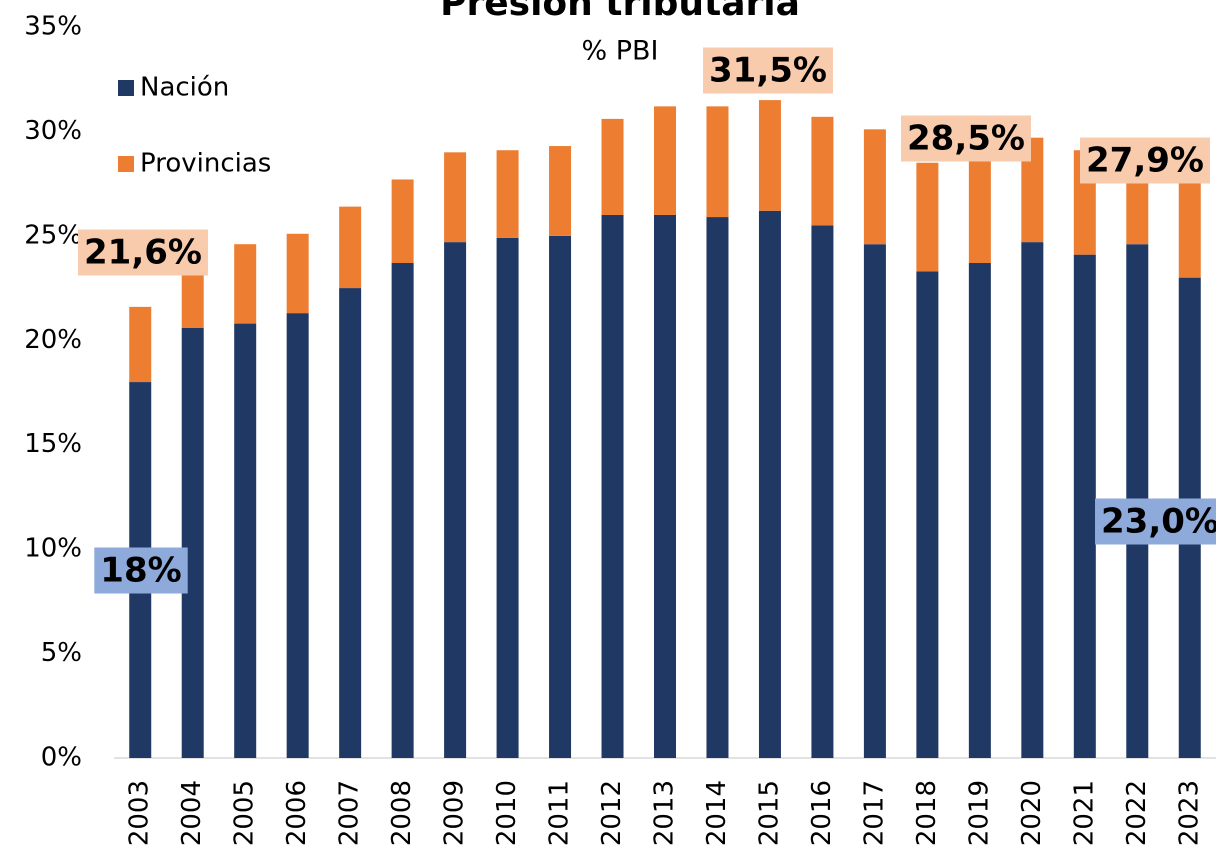 The height and width of the screenshot is (853, 1216). I want to click on y-tick-label: 15%, so click(53, 444).